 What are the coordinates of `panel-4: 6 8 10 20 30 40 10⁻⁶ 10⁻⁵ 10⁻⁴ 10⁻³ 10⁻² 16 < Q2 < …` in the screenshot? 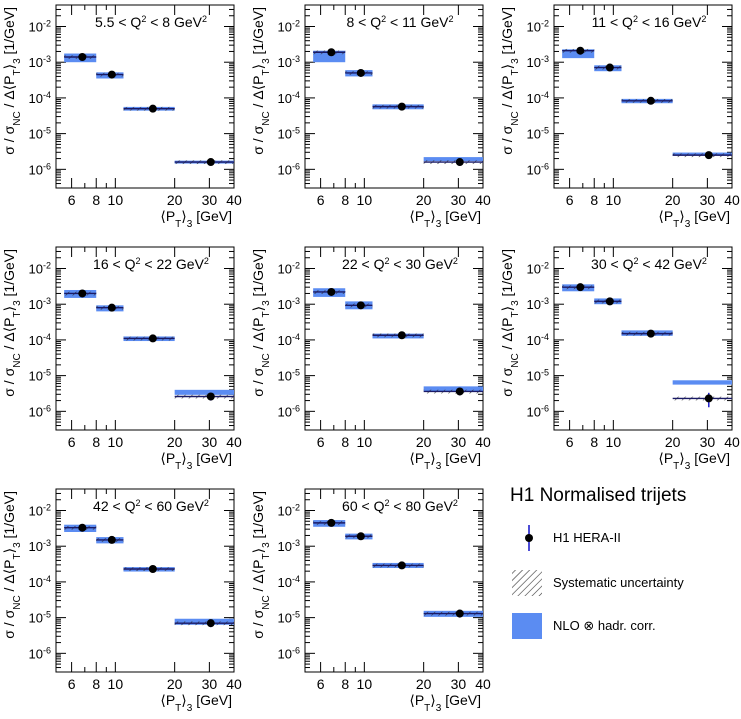 It's located at (121, 359).